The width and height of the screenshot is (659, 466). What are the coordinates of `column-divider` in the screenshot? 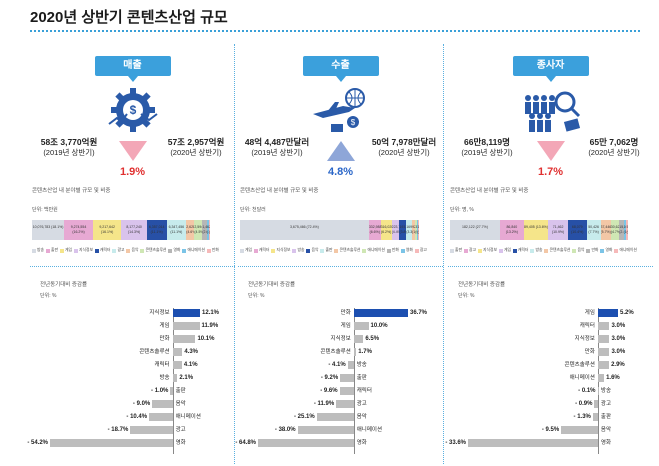 It's located at (234, 254).